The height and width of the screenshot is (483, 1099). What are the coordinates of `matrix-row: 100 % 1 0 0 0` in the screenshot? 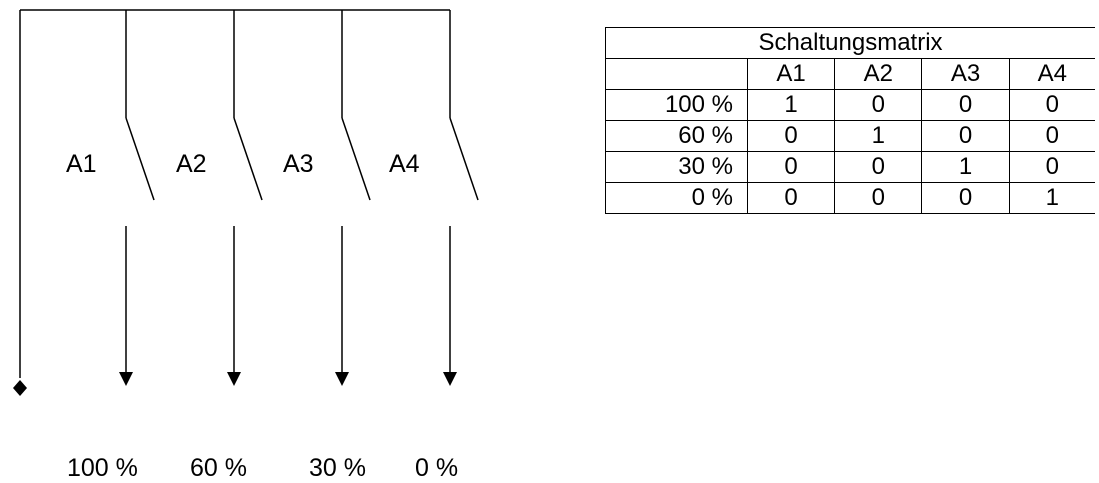 It's located at (850, 105).